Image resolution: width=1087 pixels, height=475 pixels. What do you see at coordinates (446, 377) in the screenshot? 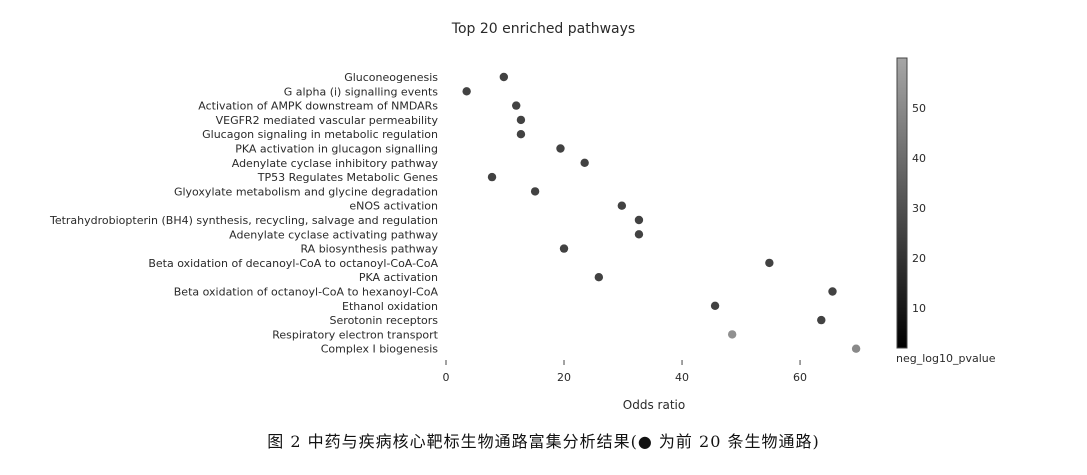
I see `x-tick-label: 0` at bounding box center [446, 377].